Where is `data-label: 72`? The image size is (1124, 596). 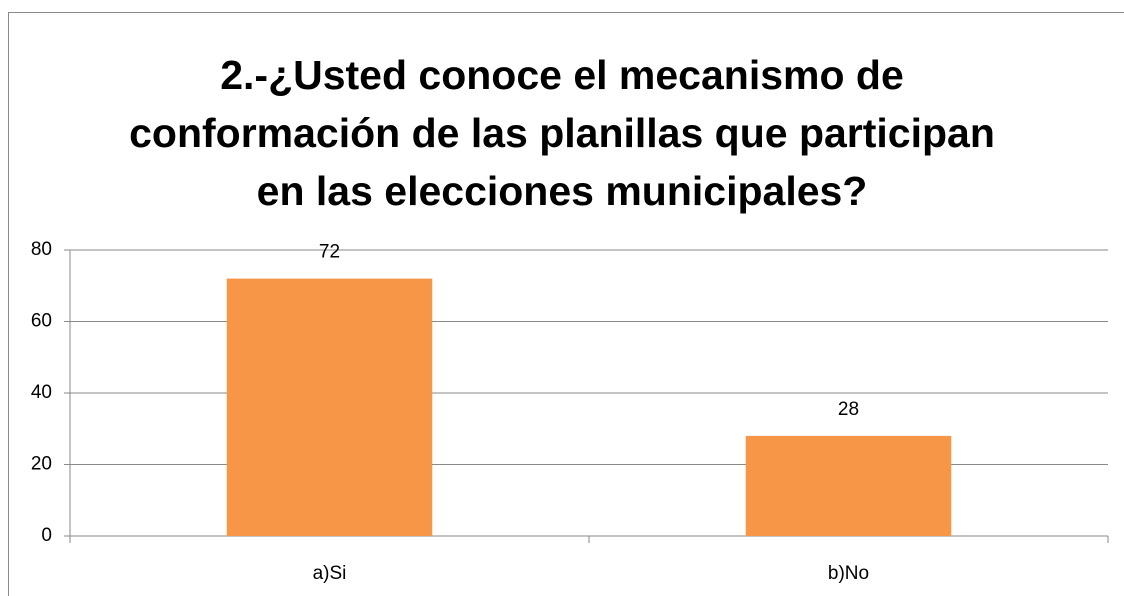
data-label: 72 is located at coordinates (329, 252).